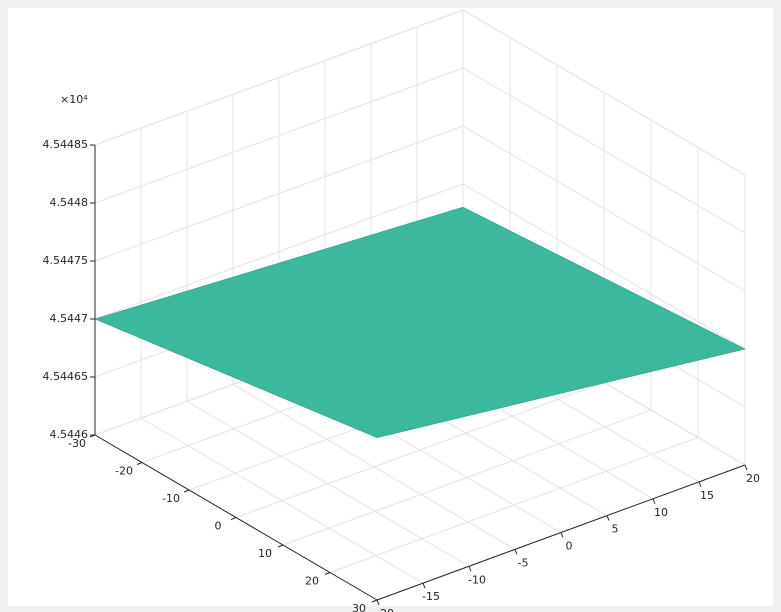 This screenshot has width=781, height=612. Describe the element at coordinates (66, 260) in the screenshot. I see `z-tick-label: 4.54475` at that location.